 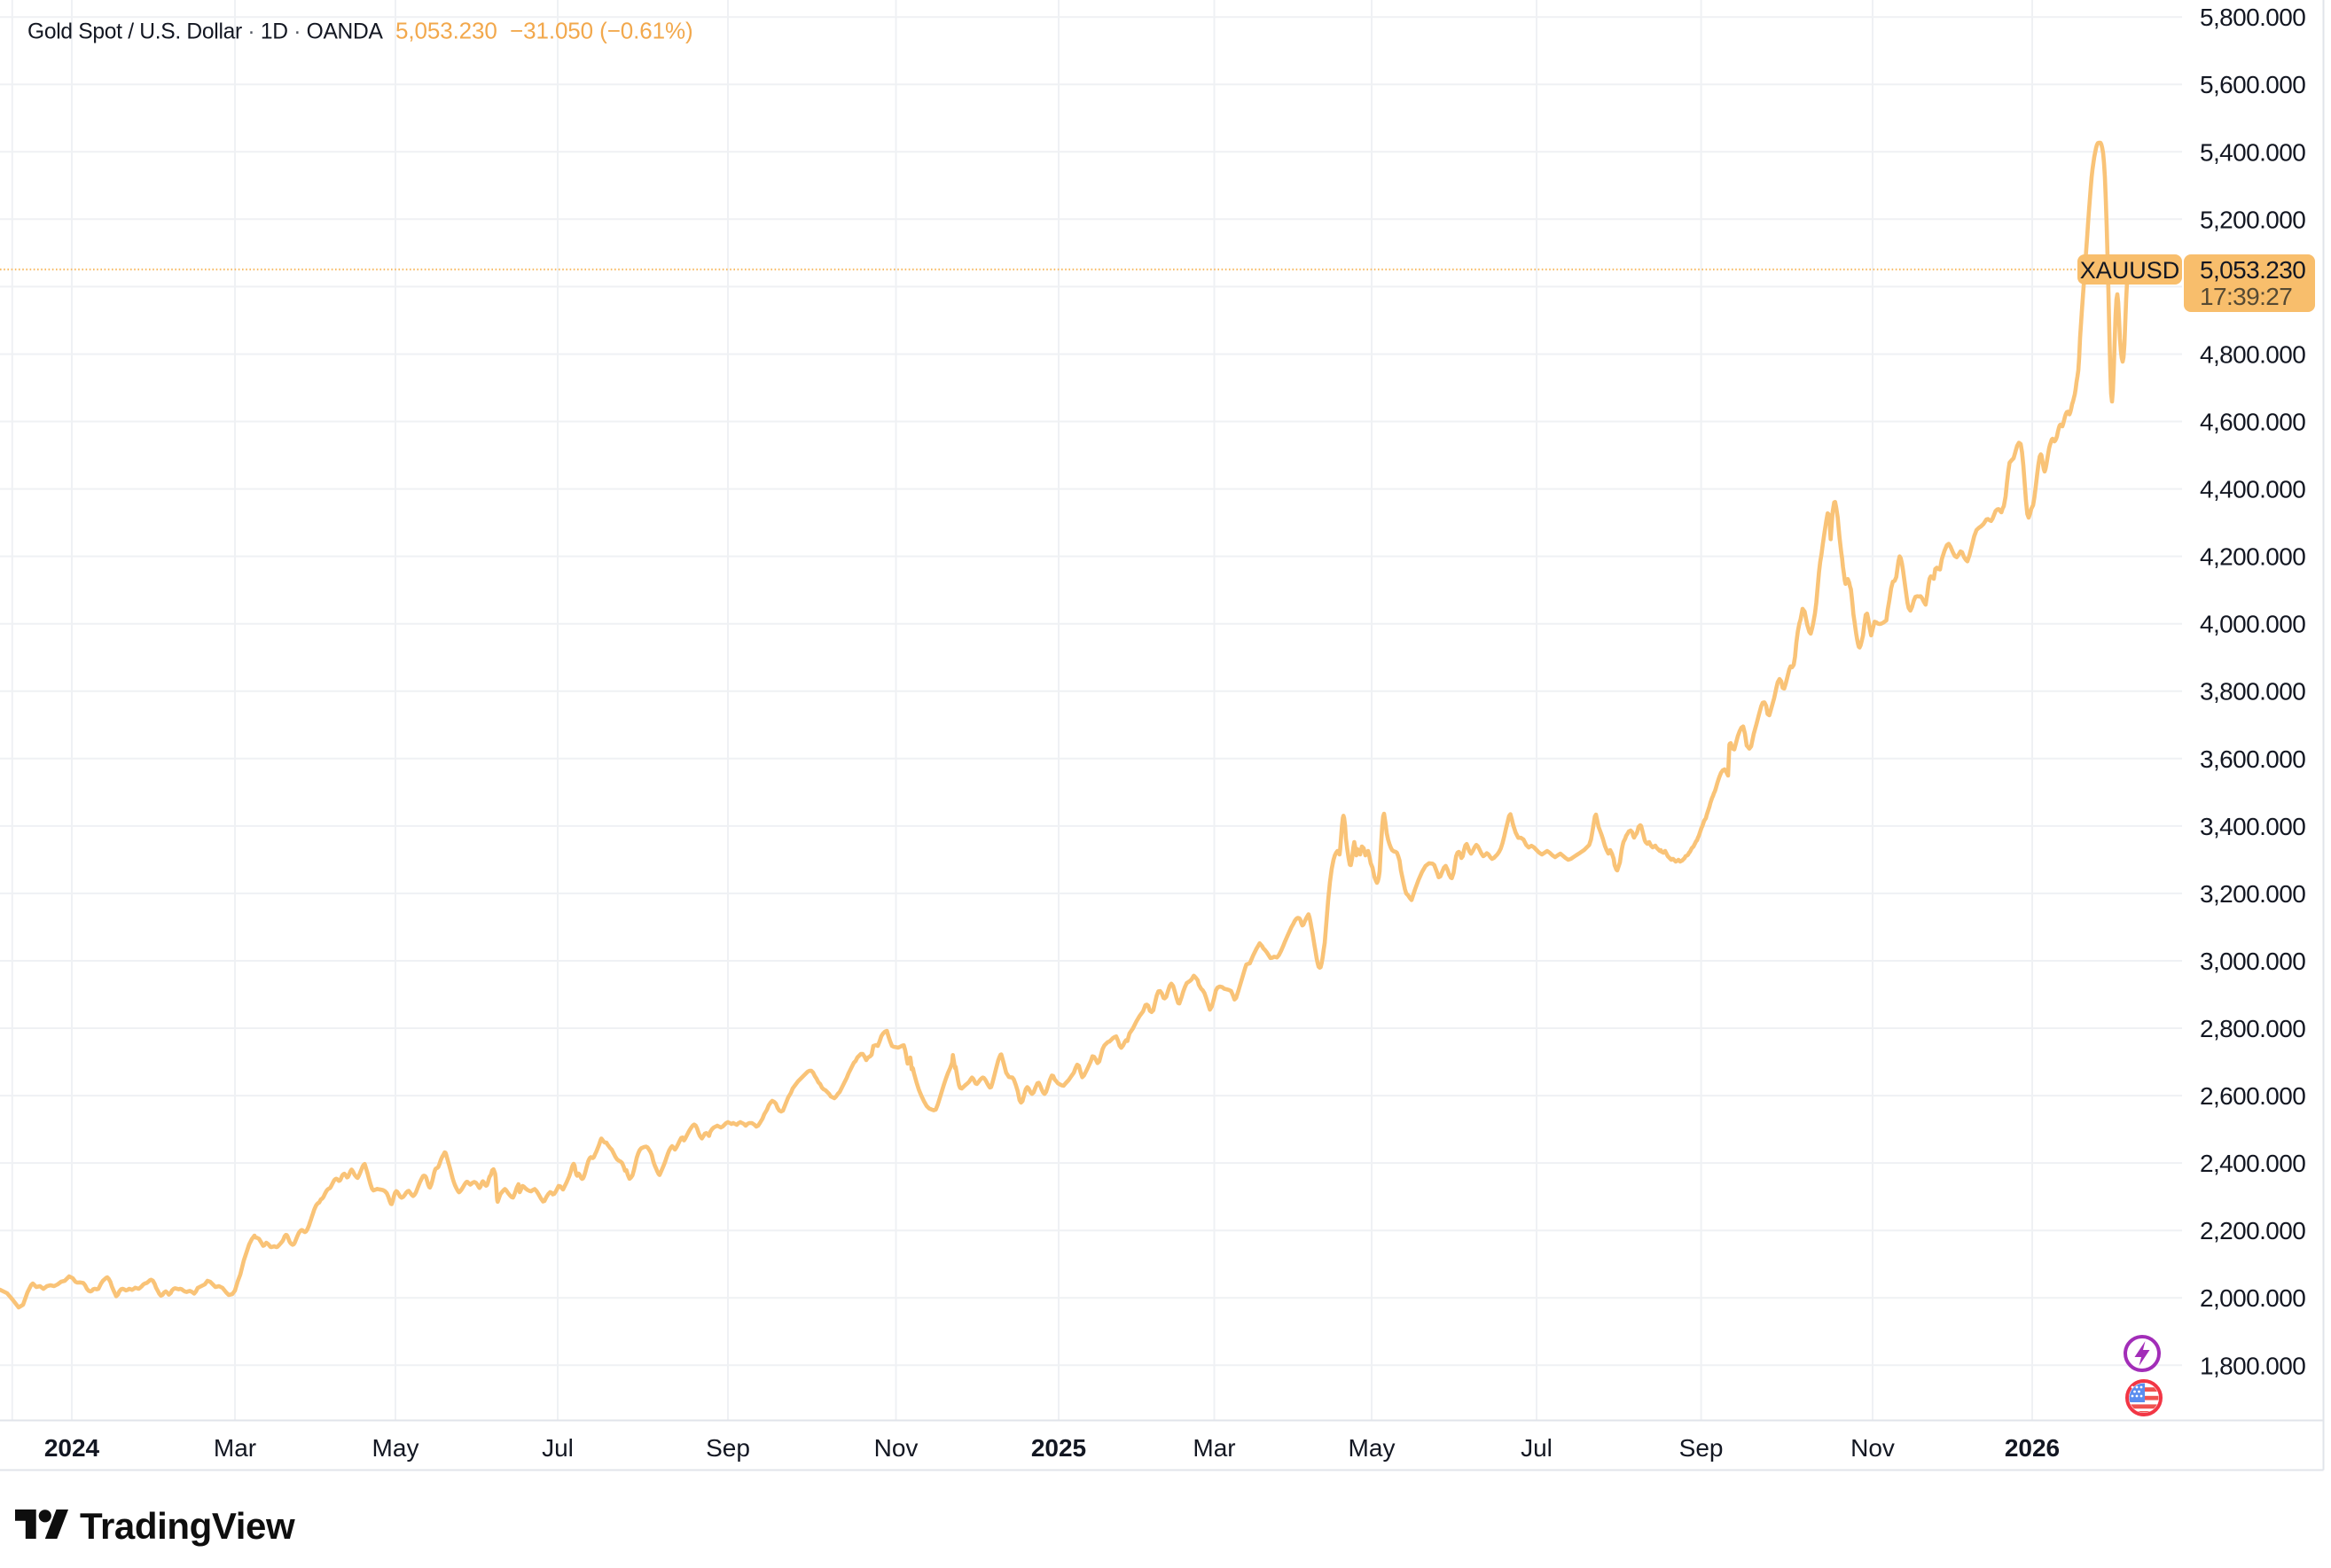 What do you see at coordinates (2252, 1163) in the screenshot?
I see `svg-text: 2,400.000` at bounding box center [2252, 1163].